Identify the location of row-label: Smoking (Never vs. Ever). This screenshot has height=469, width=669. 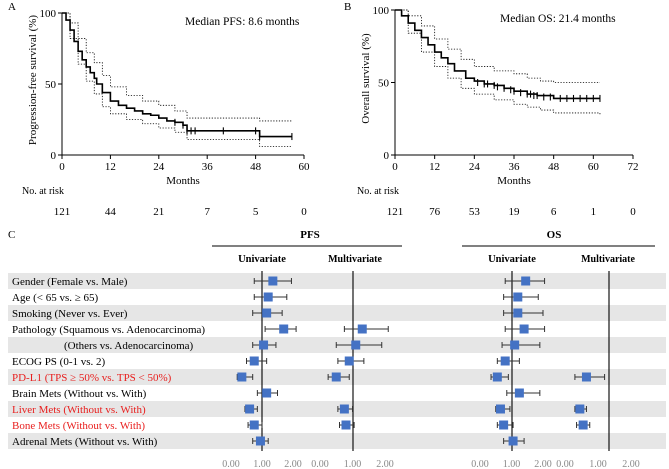
(70, 314).